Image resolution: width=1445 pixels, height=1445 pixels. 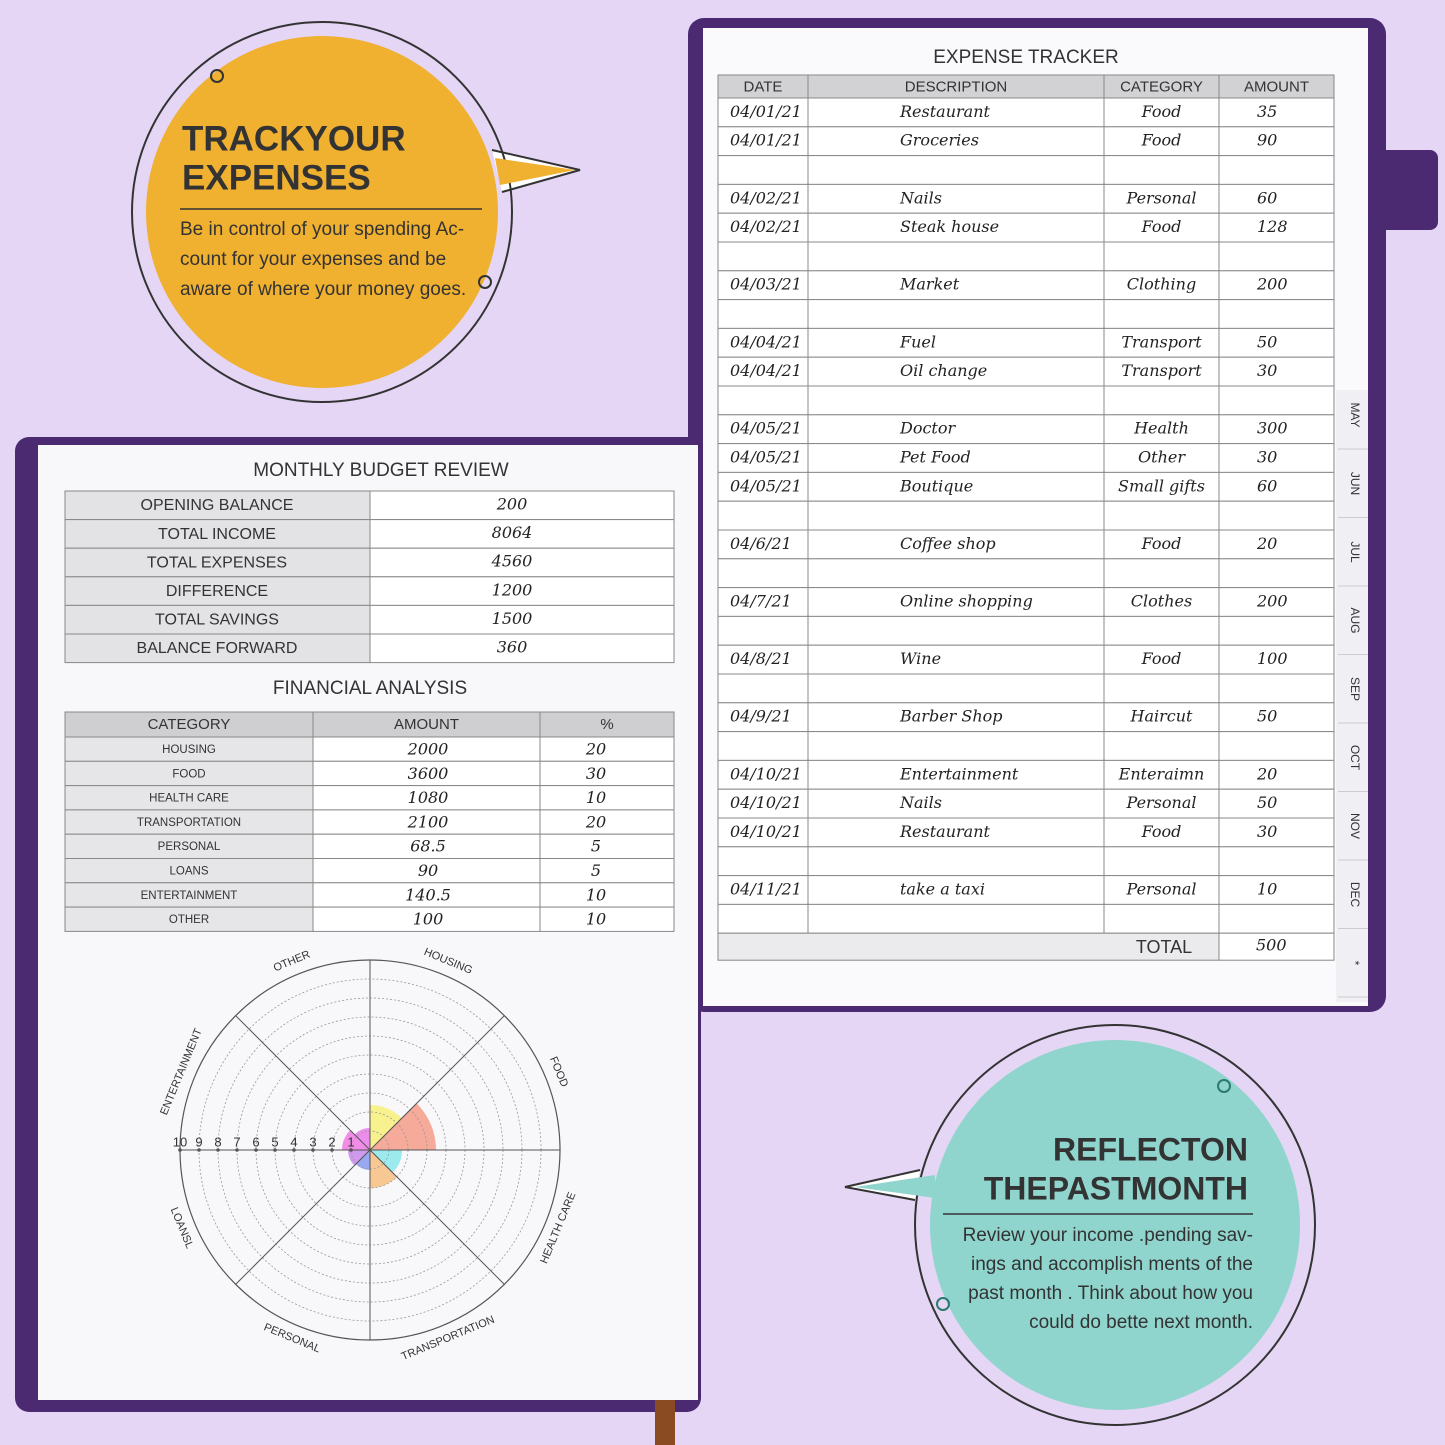 I want to click on callout-body: aware of where your money goes., so click(x=323, y=289).